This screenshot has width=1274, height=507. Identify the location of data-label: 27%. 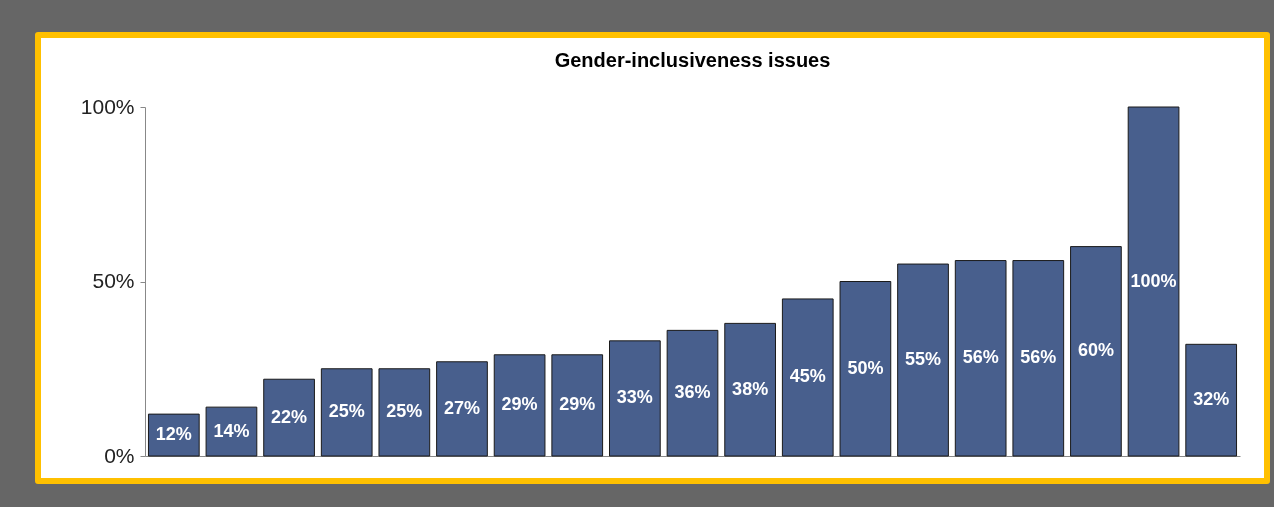
(461, 407).